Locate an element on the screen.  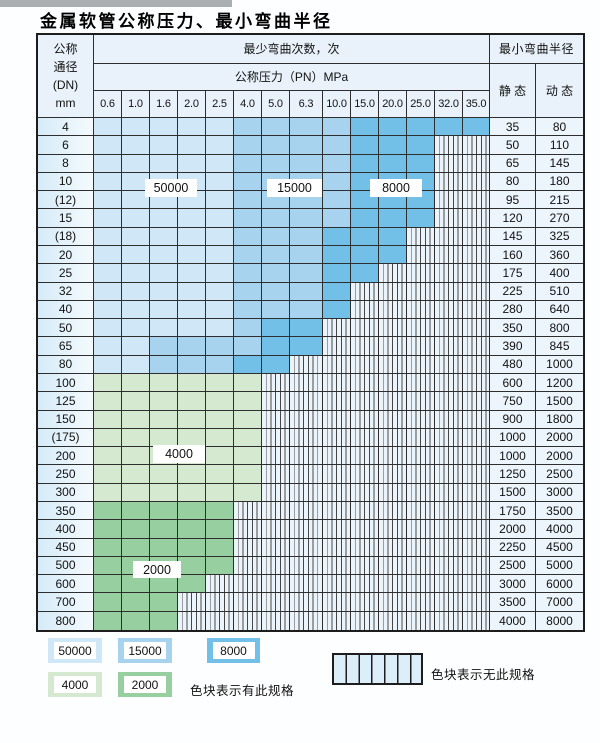
static-radius-value: 80 is located at coordinates (513, 182).